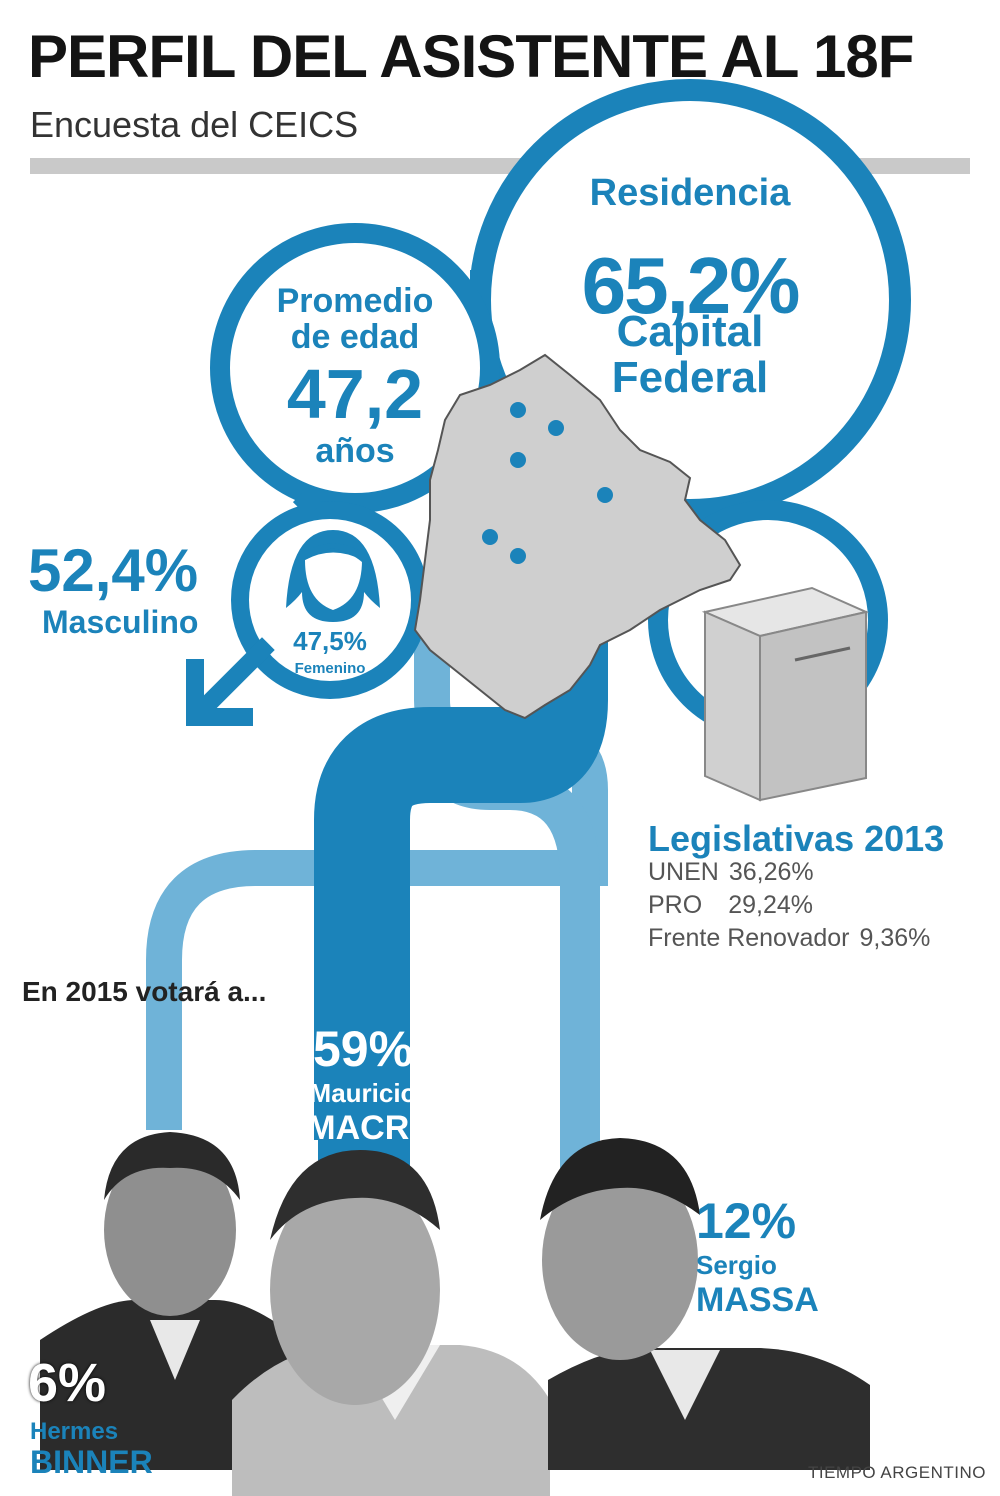 This screenshot has height=1496, width=1000. I want to click on connector-age-gender, so click(307, 502).